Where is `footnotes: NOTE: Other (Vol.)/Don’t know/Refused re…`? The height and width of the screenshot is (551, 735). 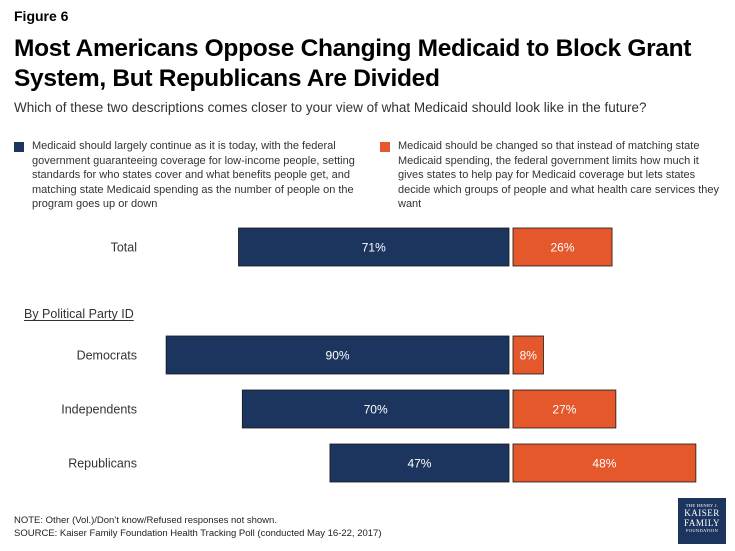 footnotes: NOTE: Other (Vol.)/Don’t know/Refused re… is located at coordinates (198, 527).